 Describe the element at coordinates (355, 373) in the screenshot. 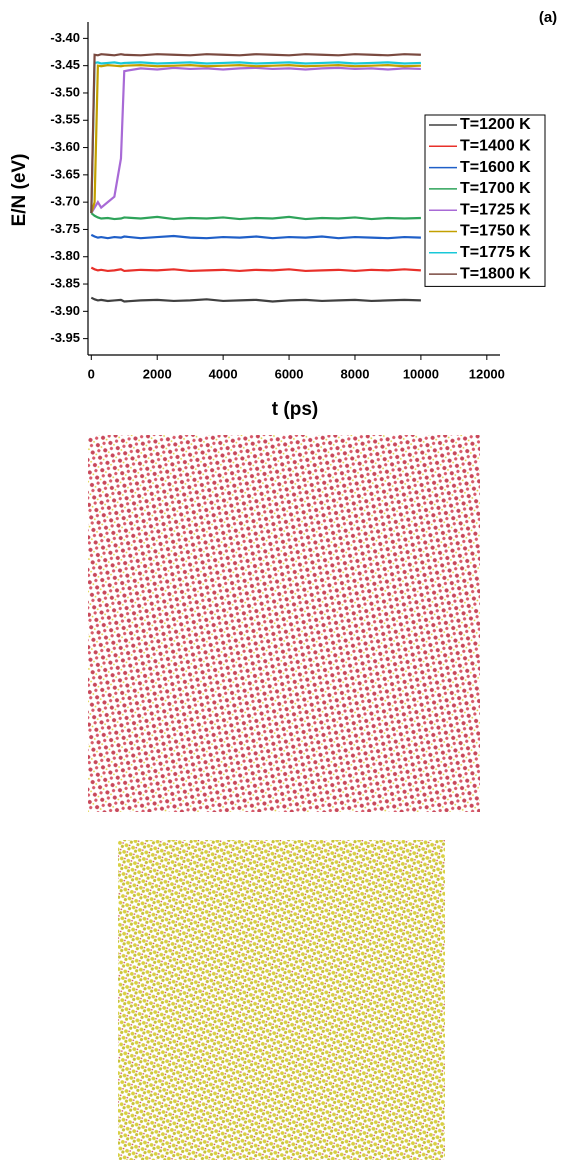

I see `x-tick-label: 8000` at that location.